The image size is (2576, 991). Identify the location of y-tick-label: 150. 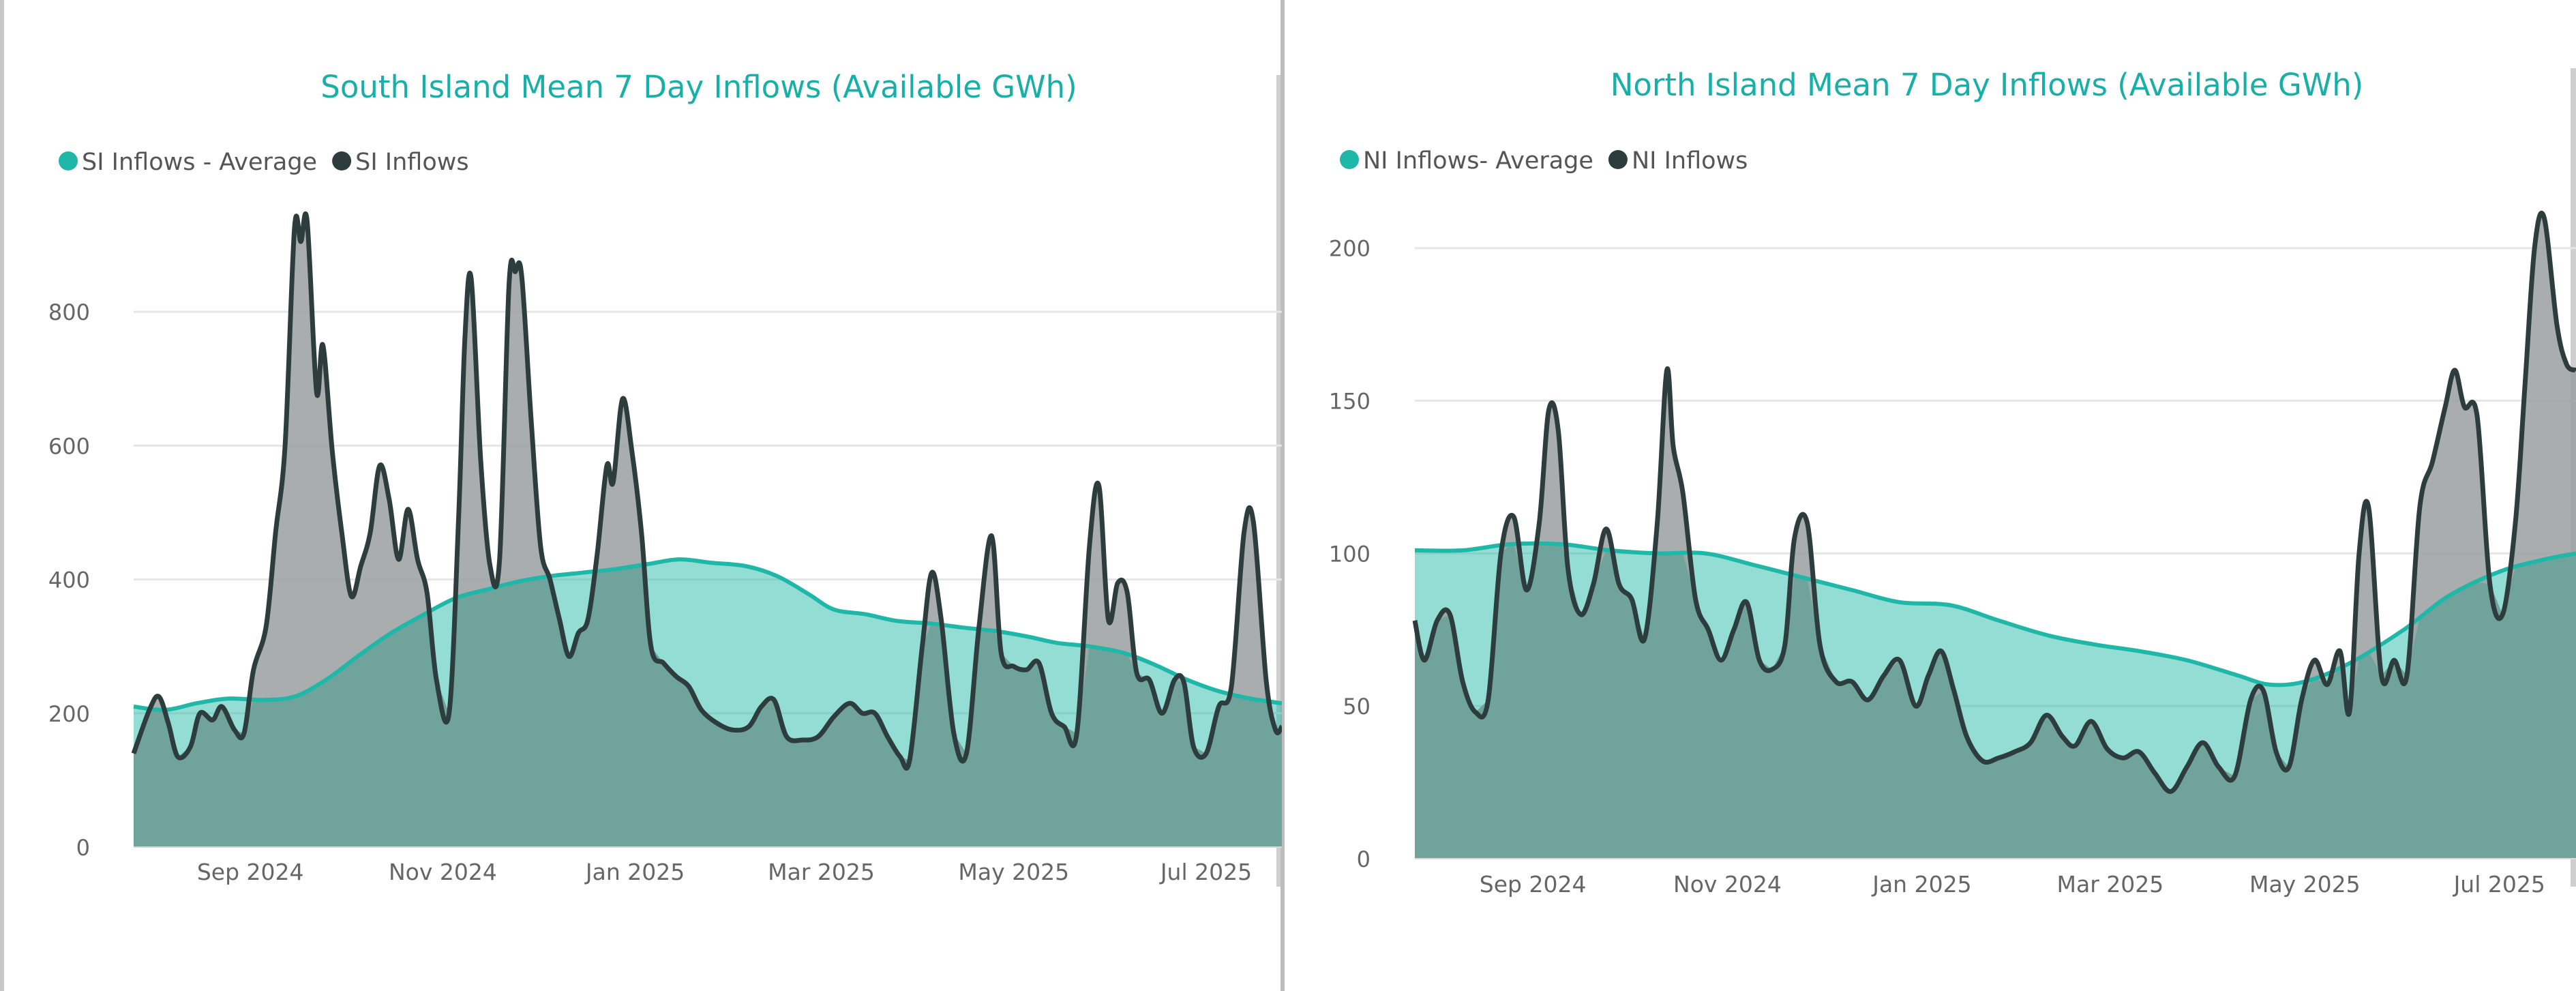
(1350, 402).